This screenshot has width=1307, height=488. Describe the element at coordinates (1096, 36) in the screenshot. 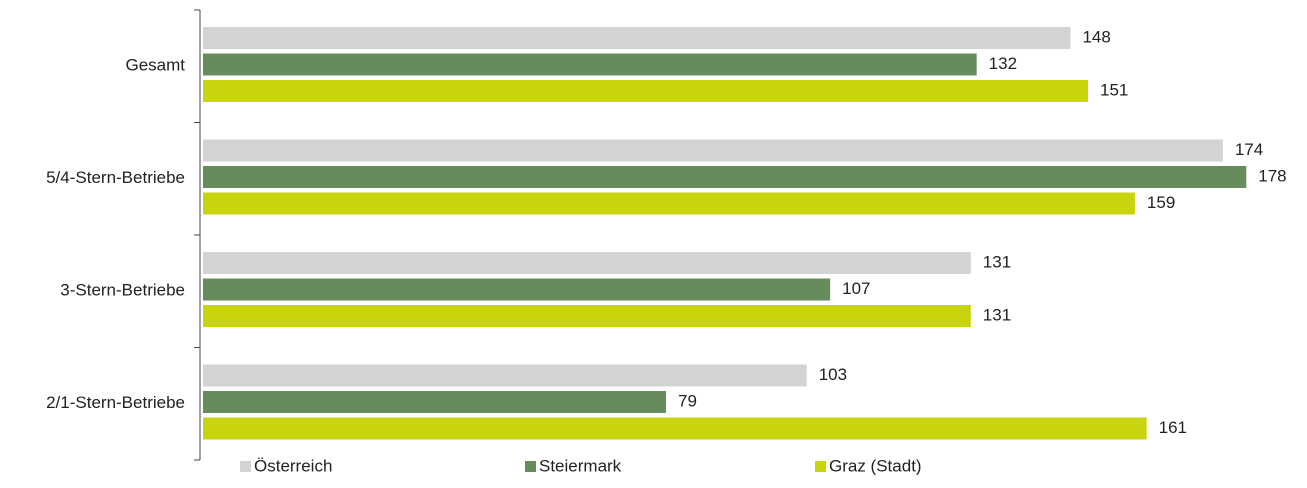

I see `data-label: 148` at that location.